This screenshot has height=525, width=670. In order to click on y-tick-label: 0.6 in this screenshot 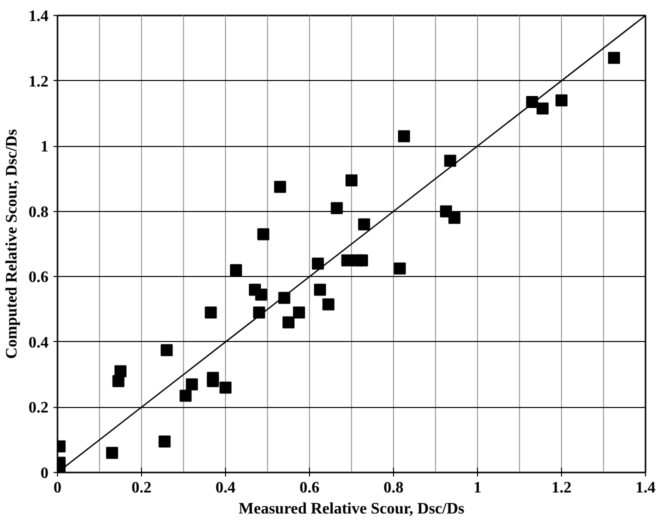, I will do `click(38, 277)`.